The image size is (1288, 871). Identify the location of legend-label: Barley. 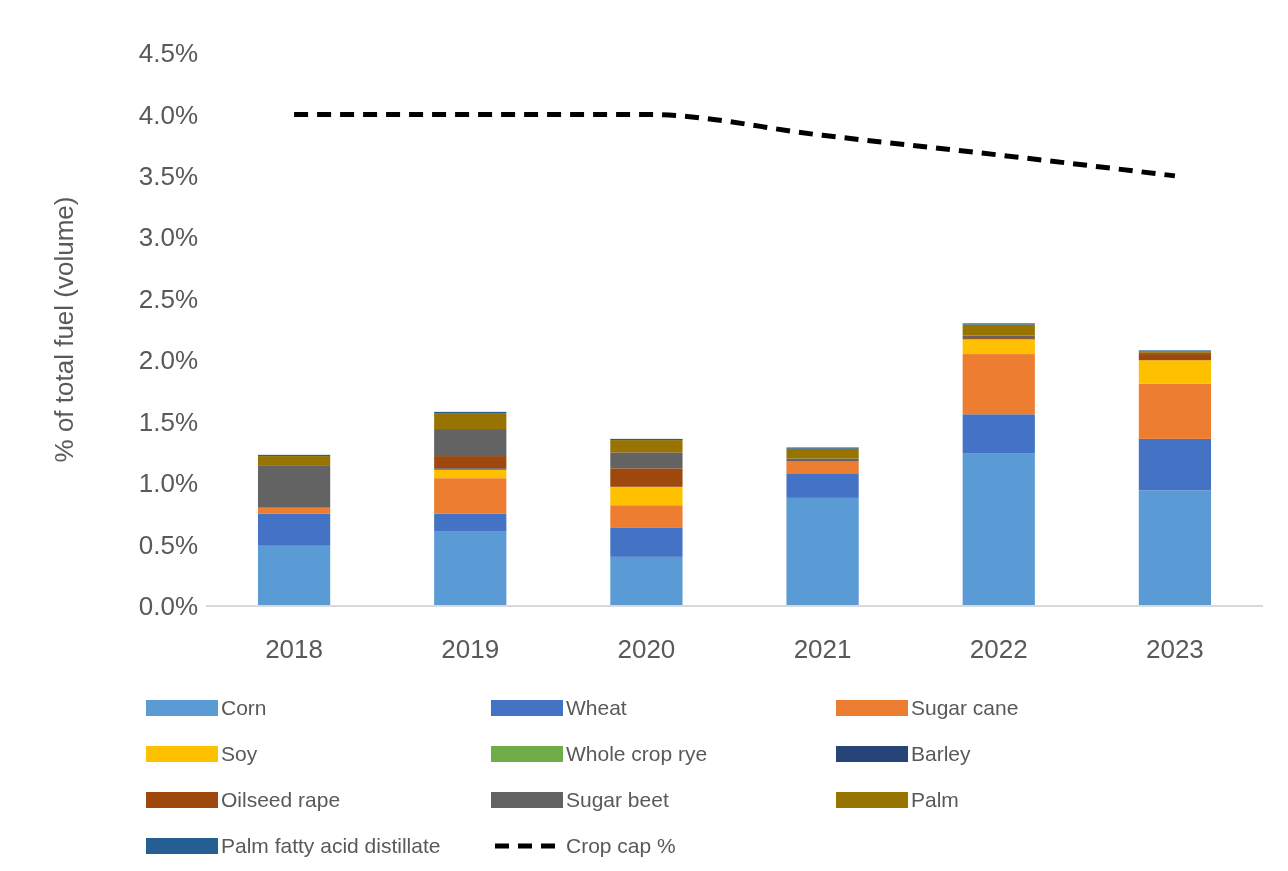
(941, 754).